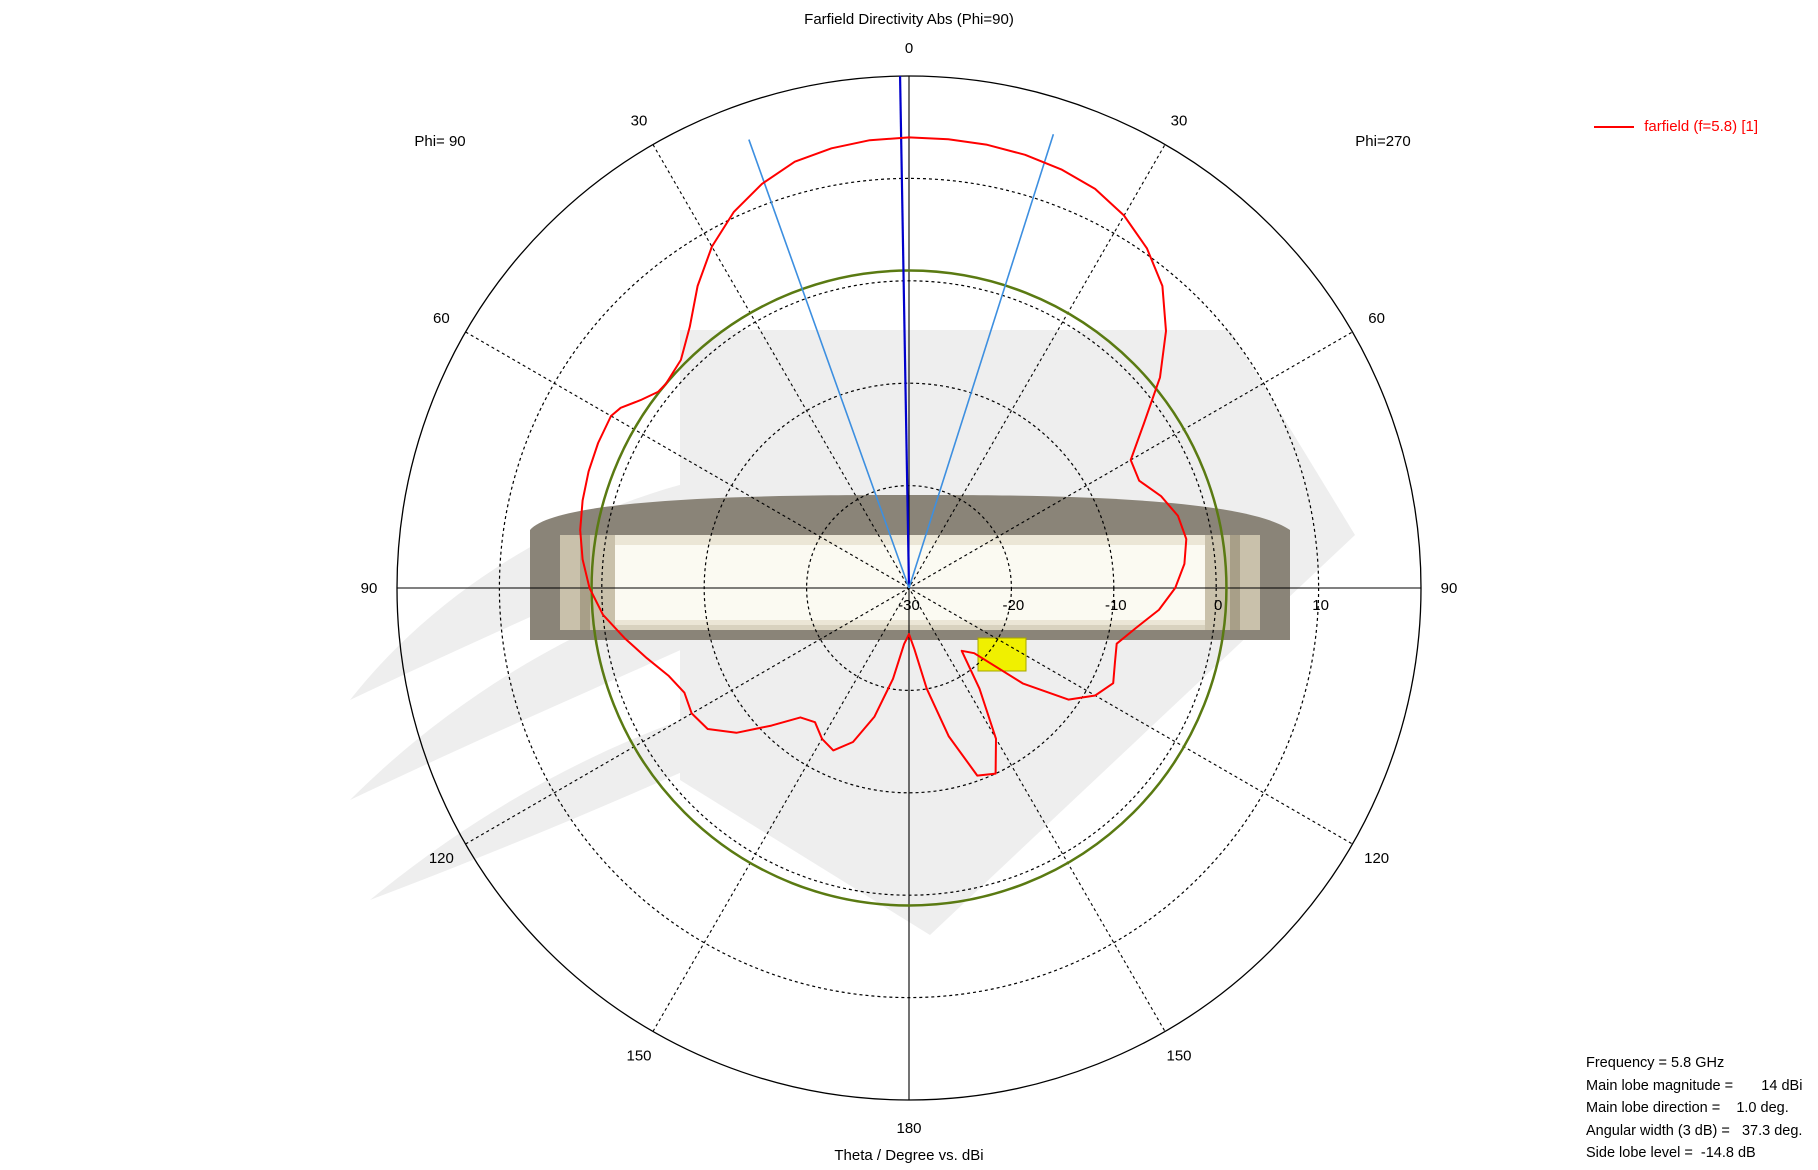  I want to click on angle-tick-label: 0, so click(909, 48).